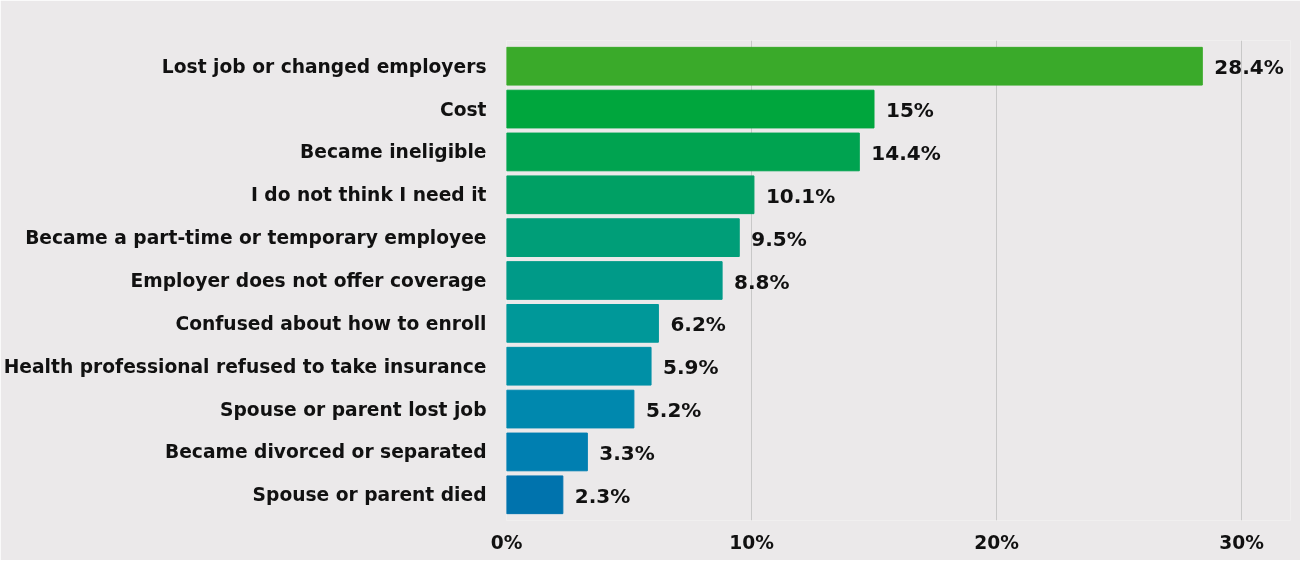 This screenshot has height=562, width=1302. Describe the element at coordinates (353, 409) in the screenshot. I see `y-tick-label: Spouse or parent lost job` at that location.